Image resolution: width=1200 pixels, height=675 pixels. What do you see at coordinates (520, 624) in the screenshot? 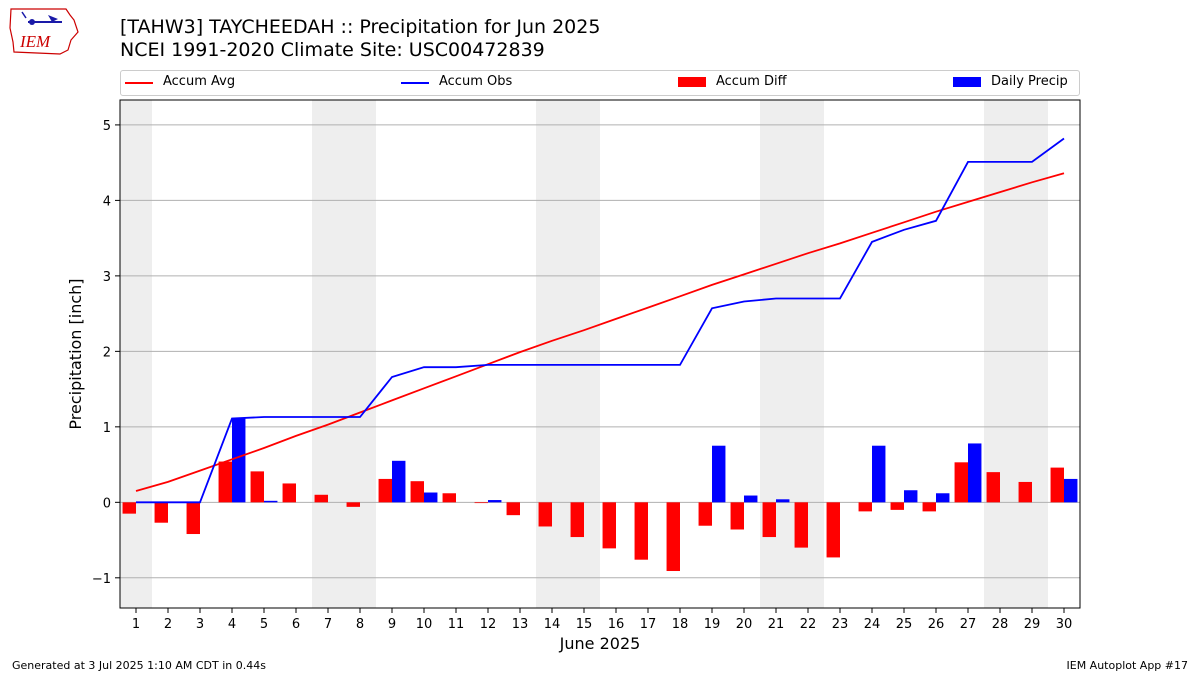
I see `x-tick-label: 13` at bounding box center [520, 624].